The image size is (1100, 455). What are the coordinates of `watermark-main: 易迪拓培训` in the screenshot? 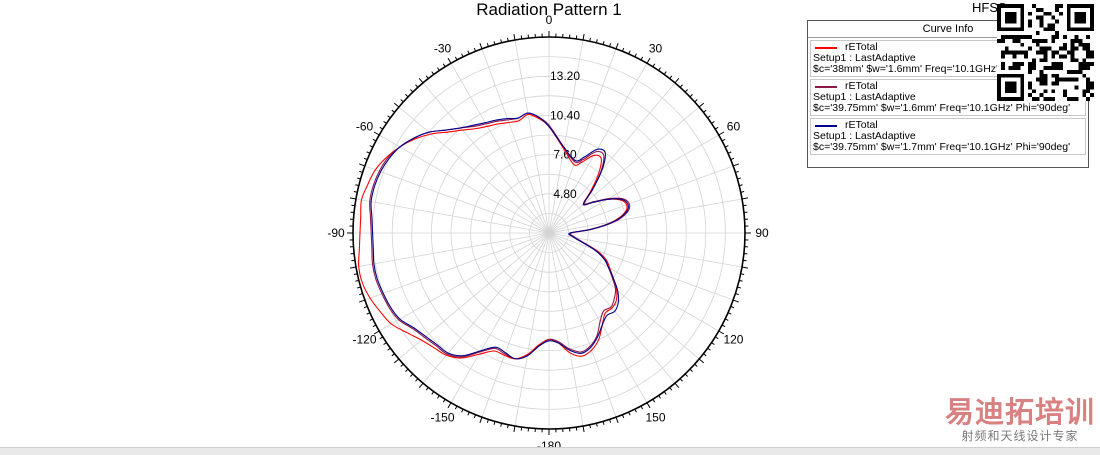 It's located at (1020, 412).